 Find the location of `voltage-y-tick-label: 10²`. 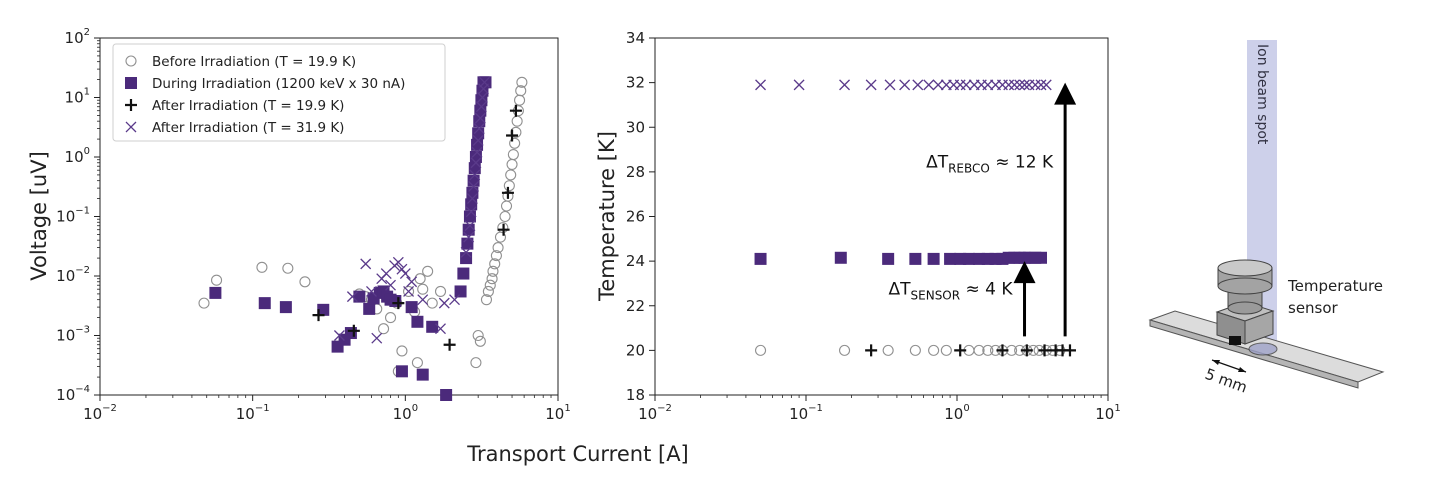

voltage-y-tick-label: 10² is located at coordinates (77, 37).